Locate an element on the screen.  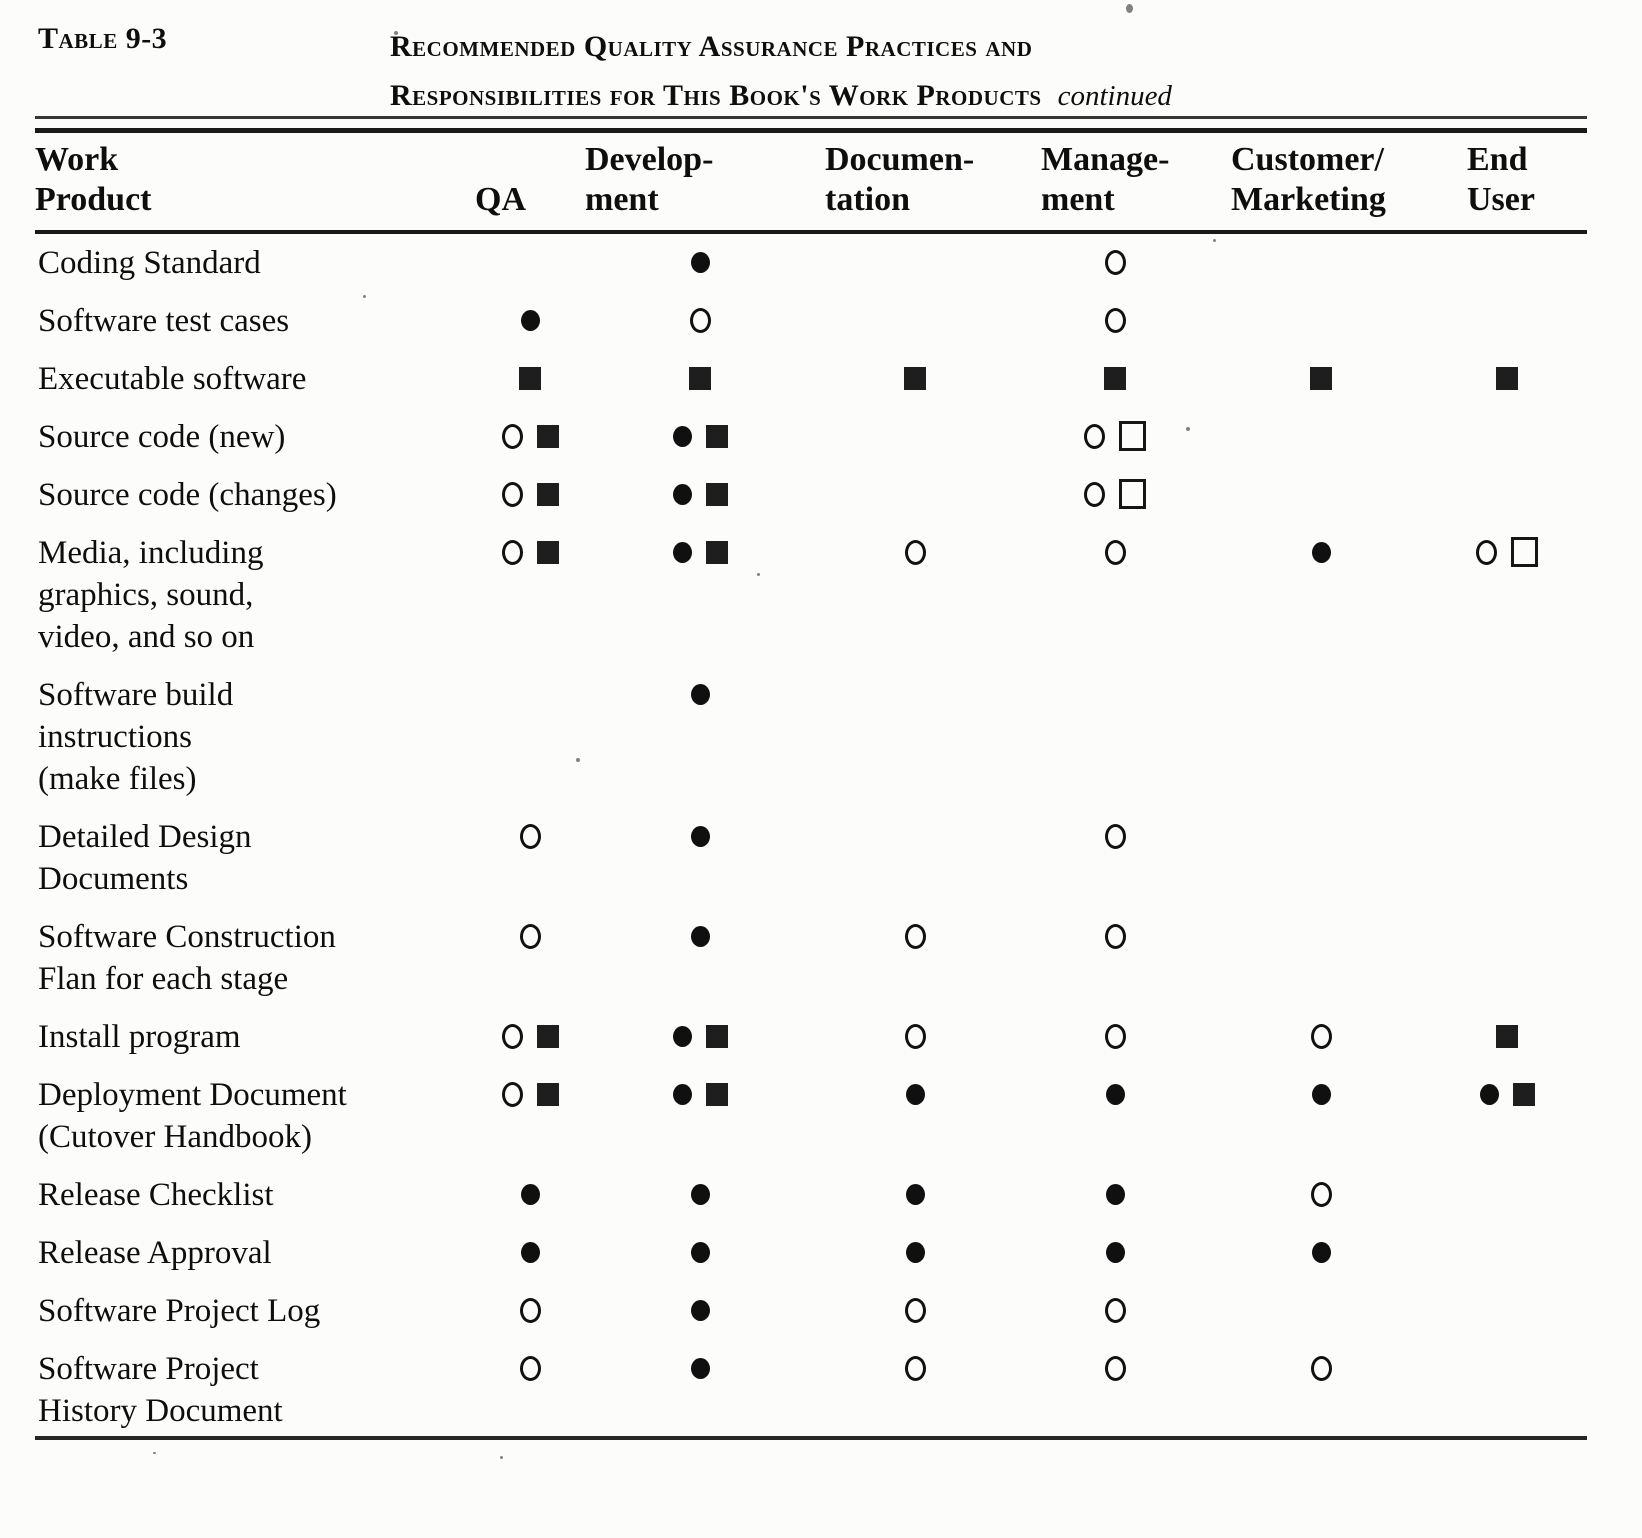
work-product-cell: Deployment Document (Cutover Handbook) is located at coordinates (192, 1116).